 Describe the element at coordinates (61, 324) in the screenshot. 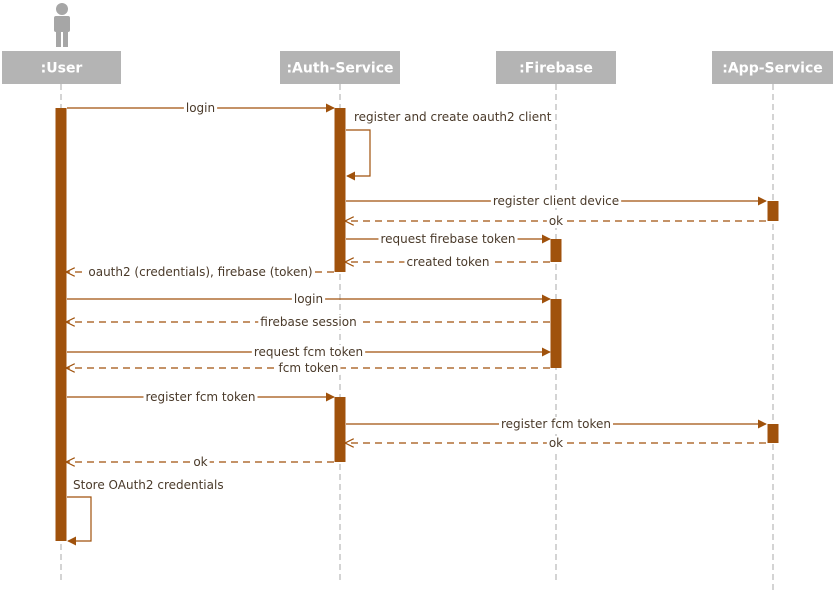

I see `activation-bar-user` at that location.